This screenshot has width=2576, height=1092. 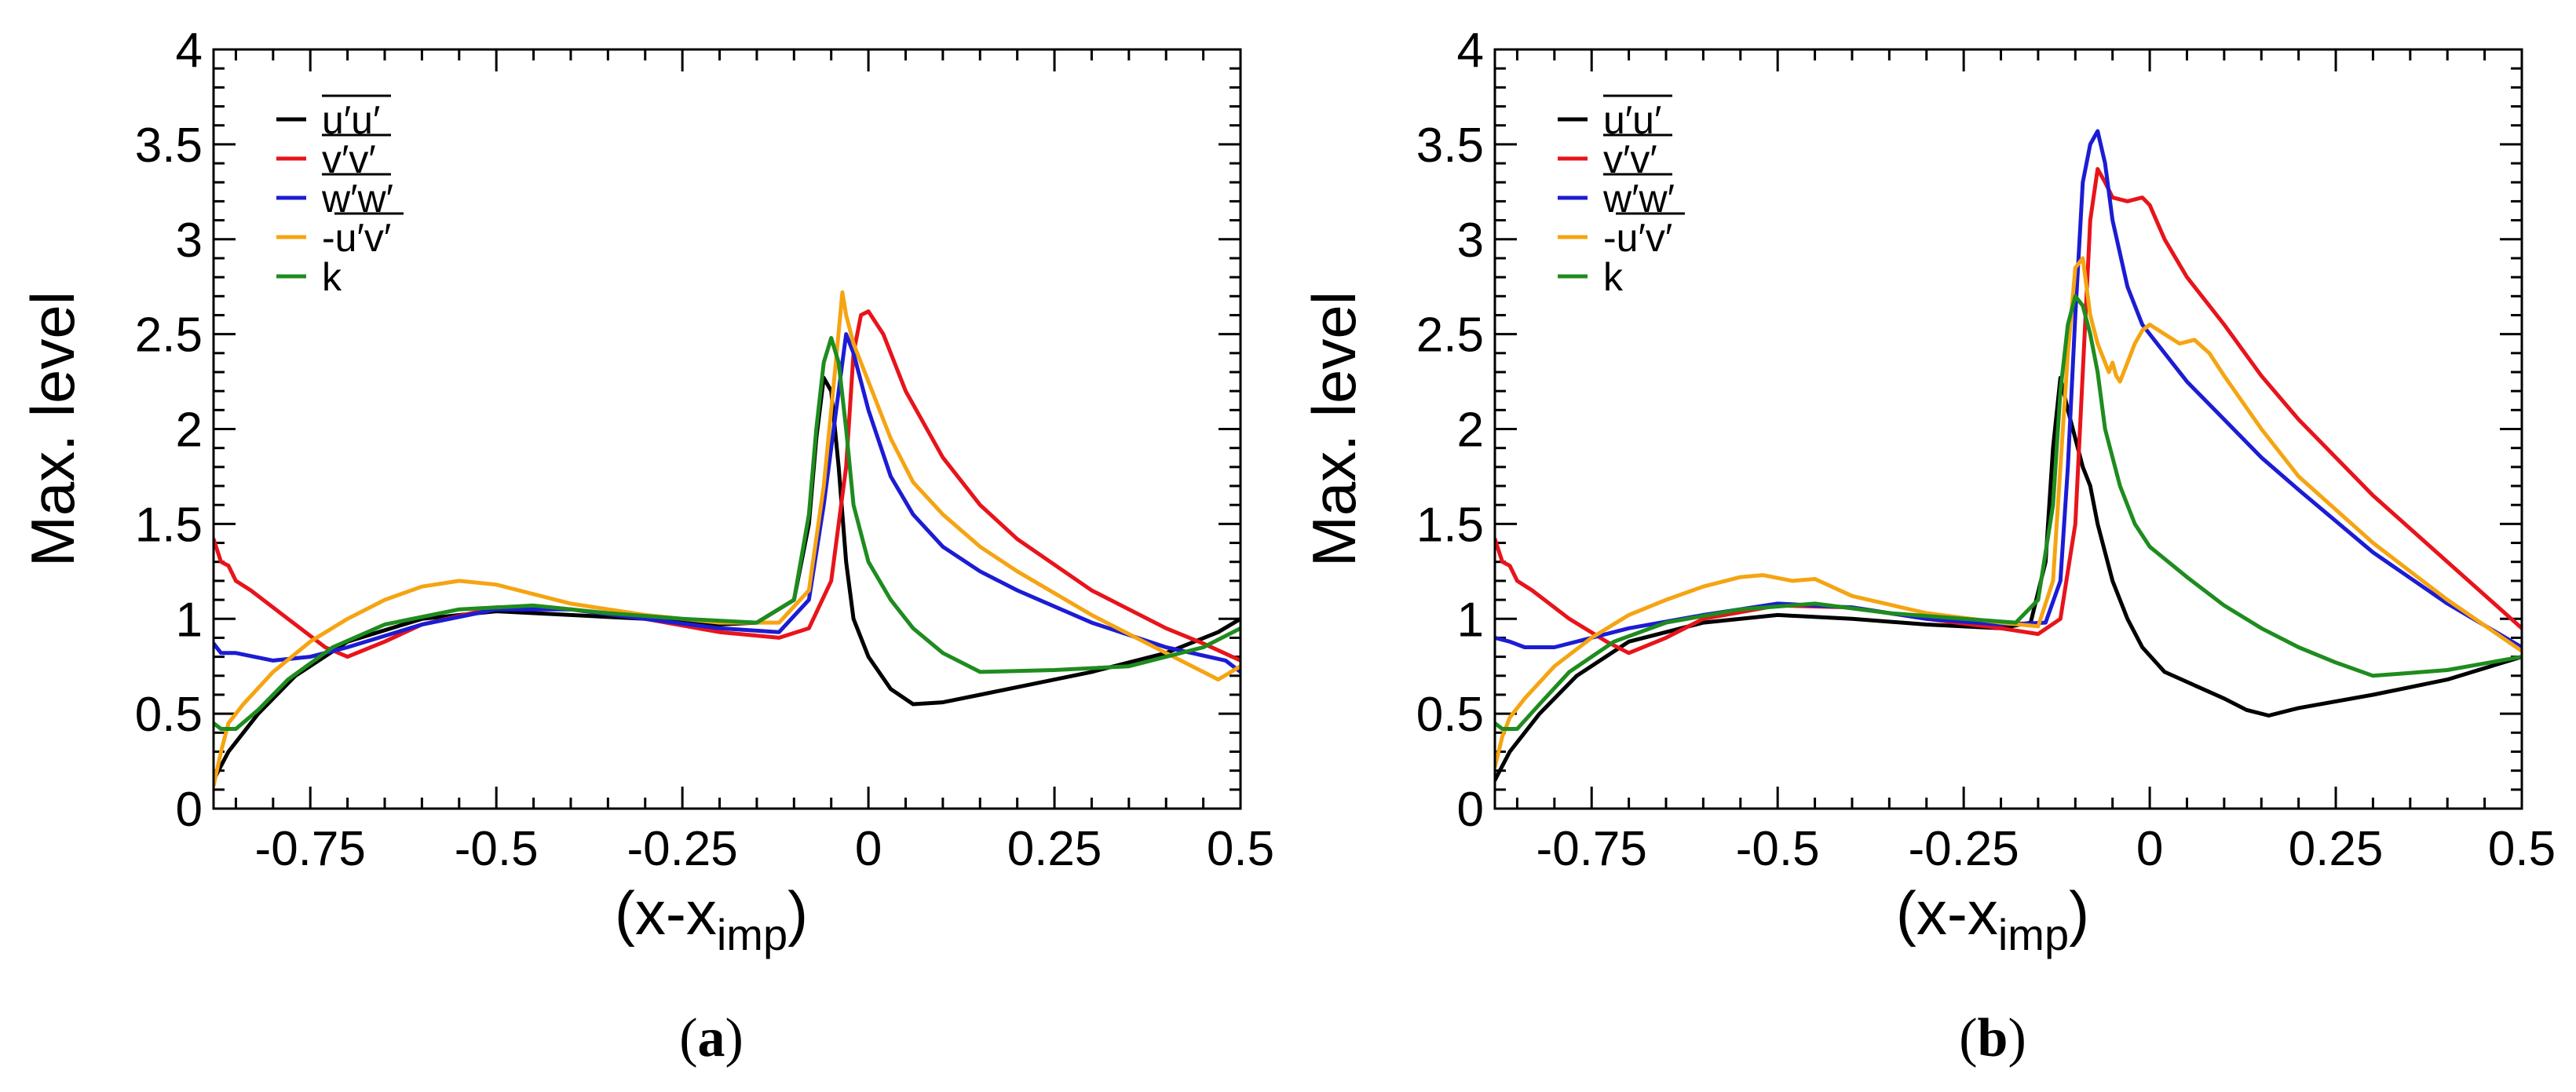 I want to click on series-line-k, so click(x=727, y=533).